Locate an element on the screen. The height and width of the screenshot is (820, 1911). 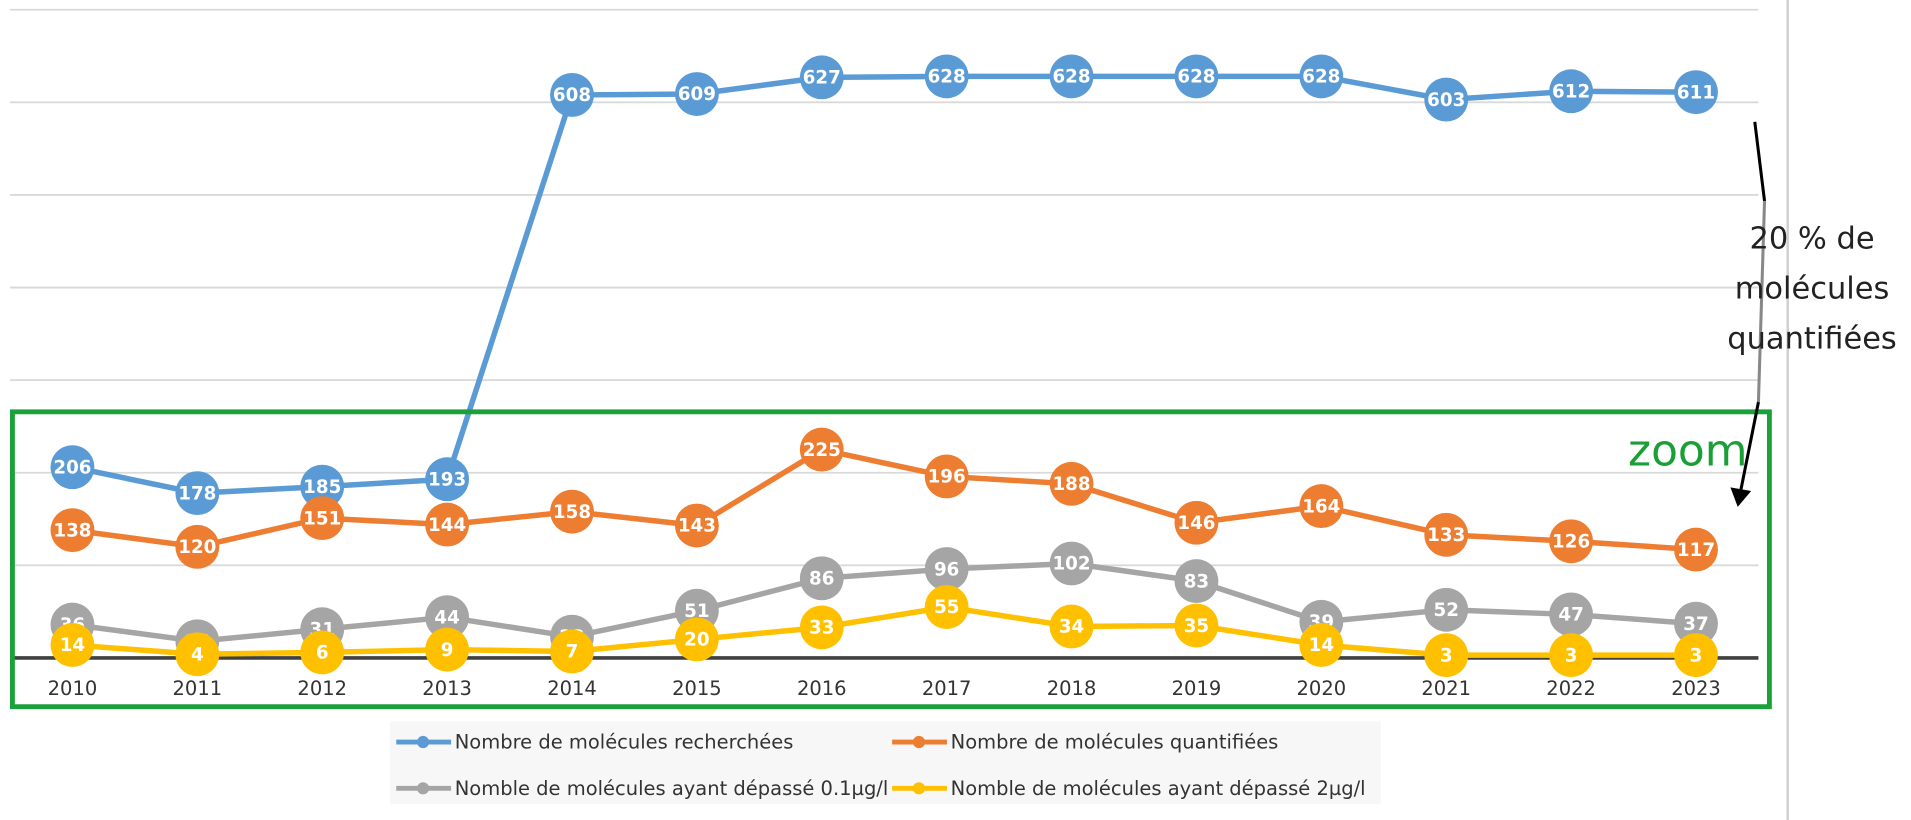
data-label: 627 is located at coordinates (822, 78).